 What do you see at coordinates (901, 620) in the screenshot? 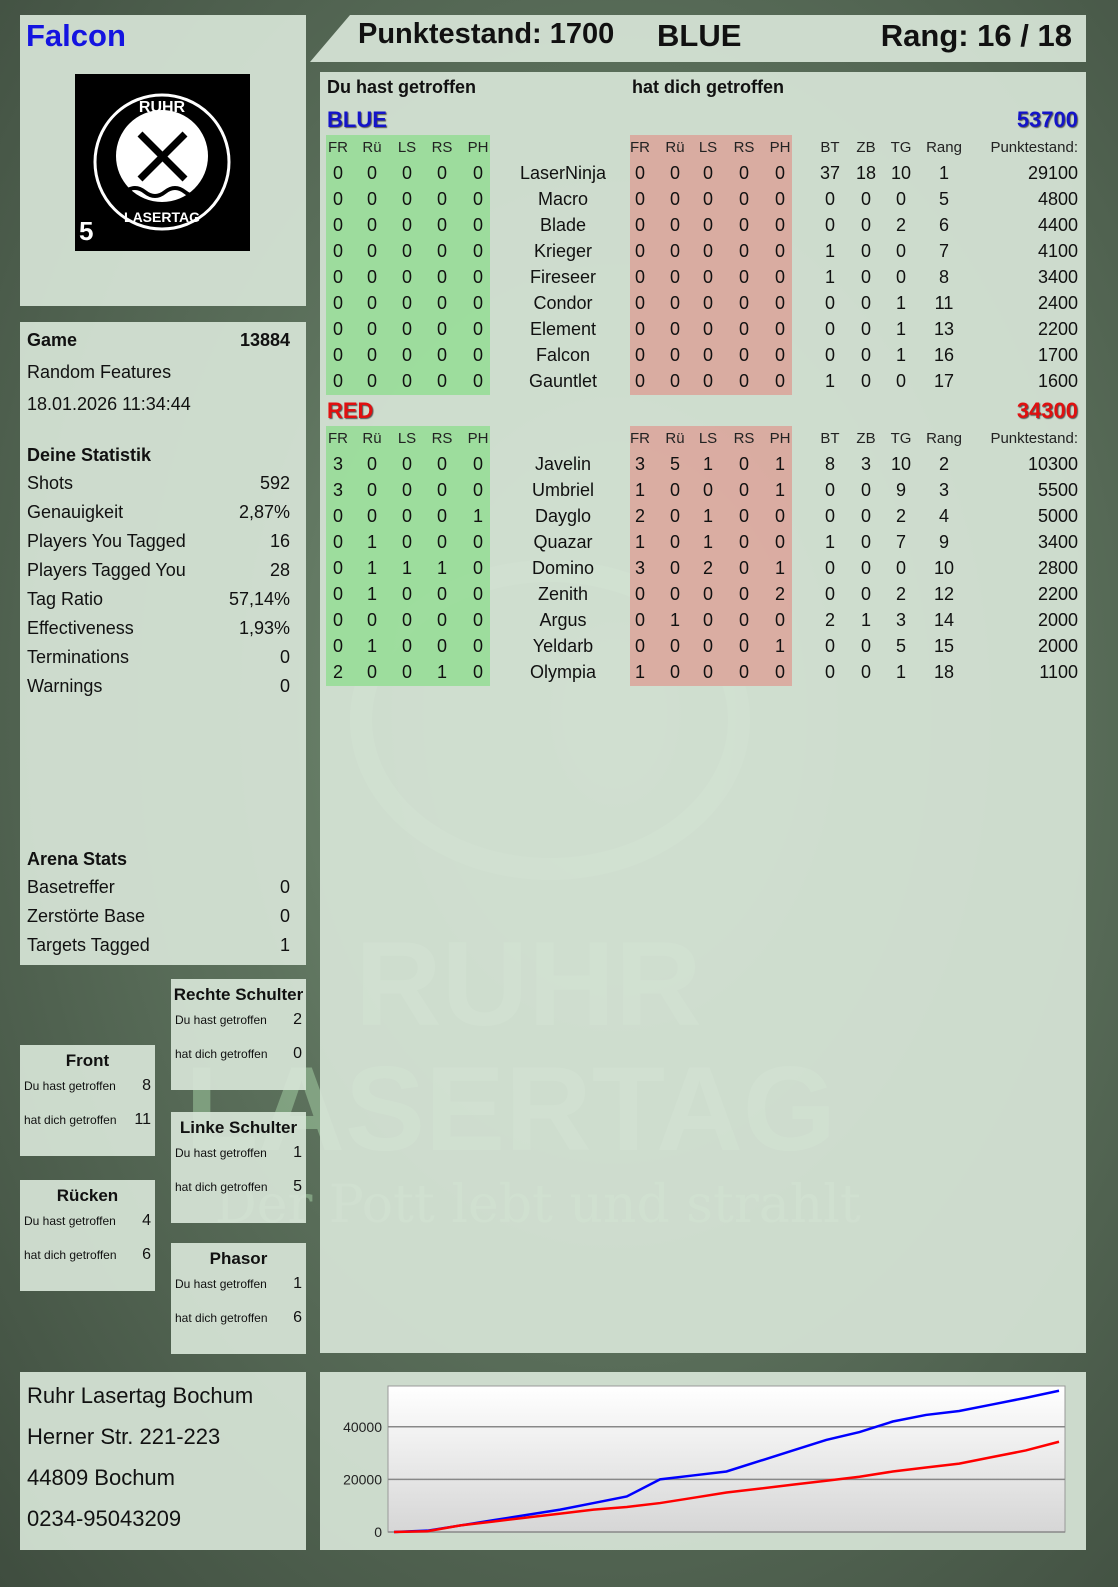
I see `player-stat-cell: 3` at bounding box center [901, 620].